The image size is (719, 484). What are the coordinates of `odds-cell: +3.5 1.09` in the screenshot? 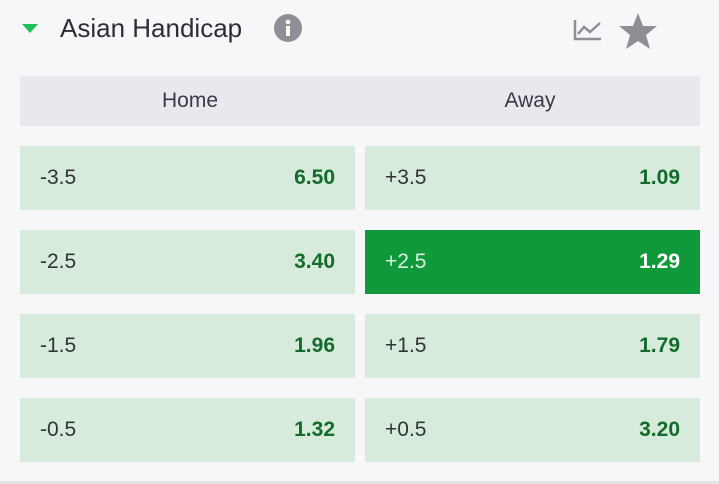 It's located at (532, 178).